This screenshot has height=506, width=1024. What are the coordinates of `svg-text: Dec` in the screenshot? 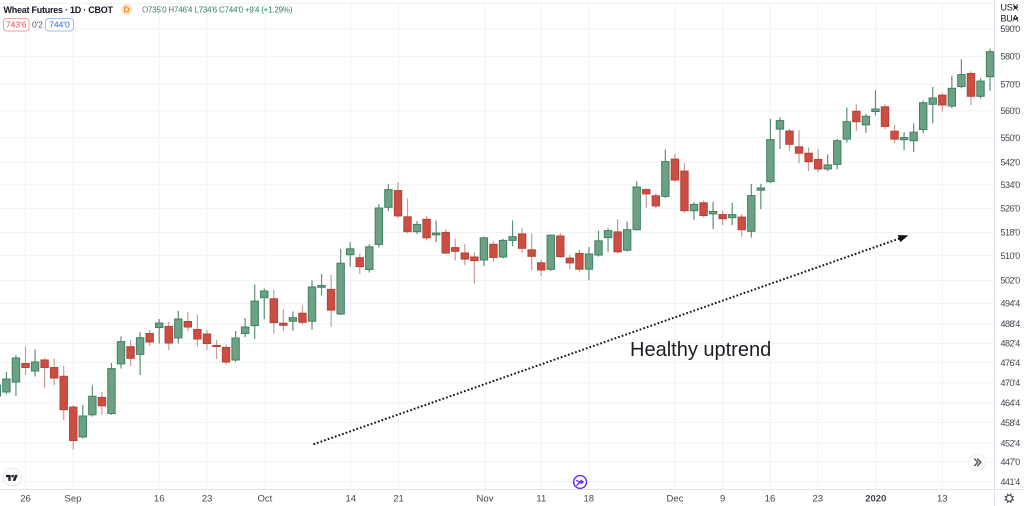 It's located at (675, 499).